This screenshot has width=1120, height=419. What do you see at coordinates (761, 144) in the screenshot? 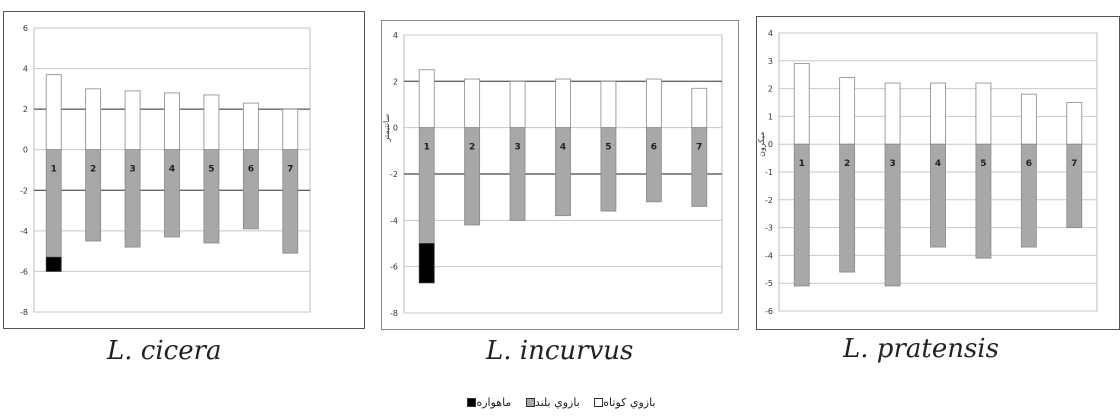
I see `y-axis-label: ميكرون` at bounding box center [761, 144].